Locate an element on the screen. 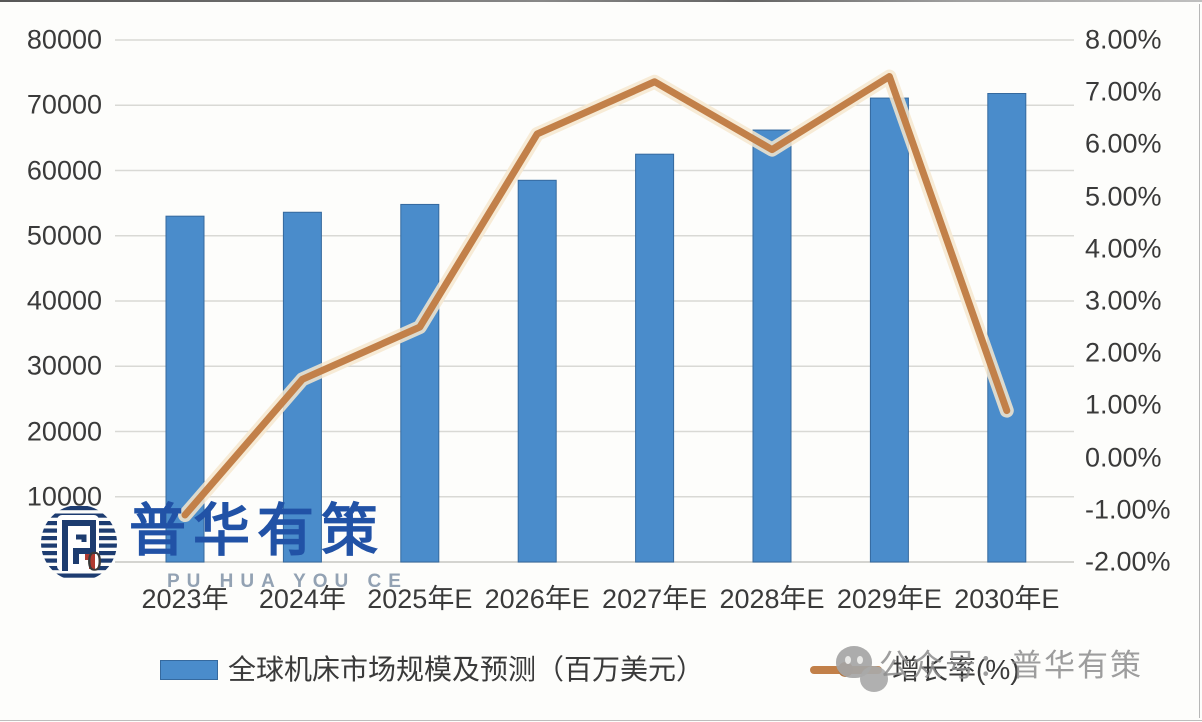 Image resolution: width=1202 pixels, height=722 pixels. brand-watermark-cn: 普华有策 is located at coordinates (257, 531).